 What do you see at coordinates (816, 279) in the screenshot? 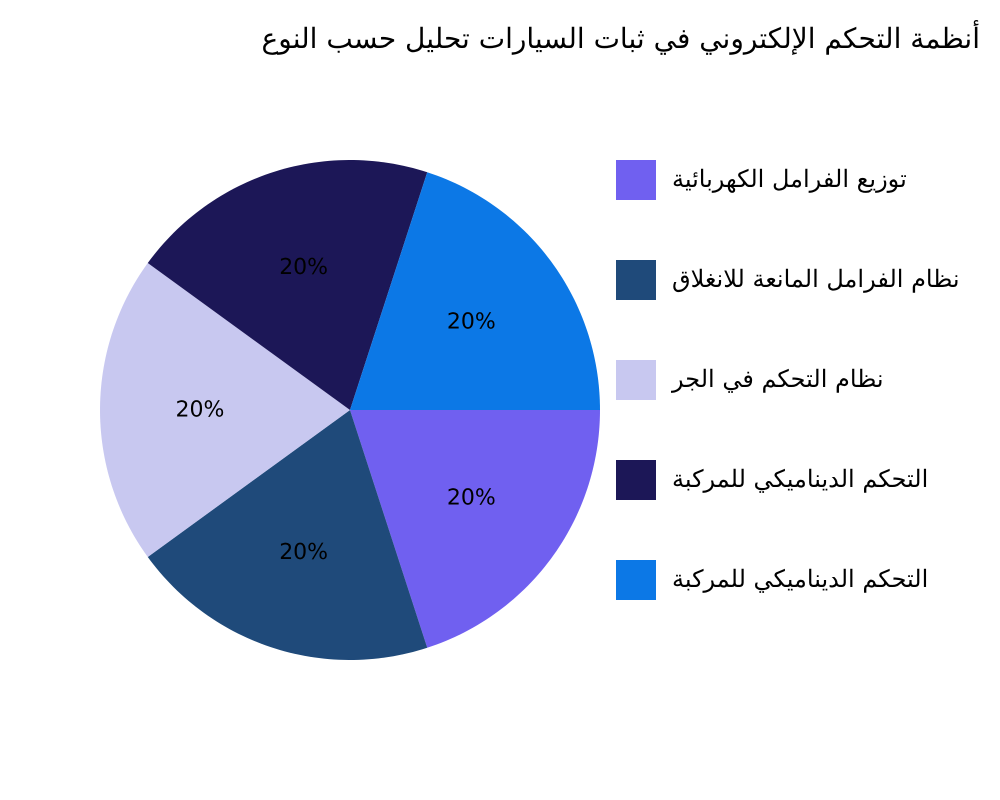
I see `legend-label: نظام الفرامل المانعة للانغلاق` at bounding box center [816, 279].